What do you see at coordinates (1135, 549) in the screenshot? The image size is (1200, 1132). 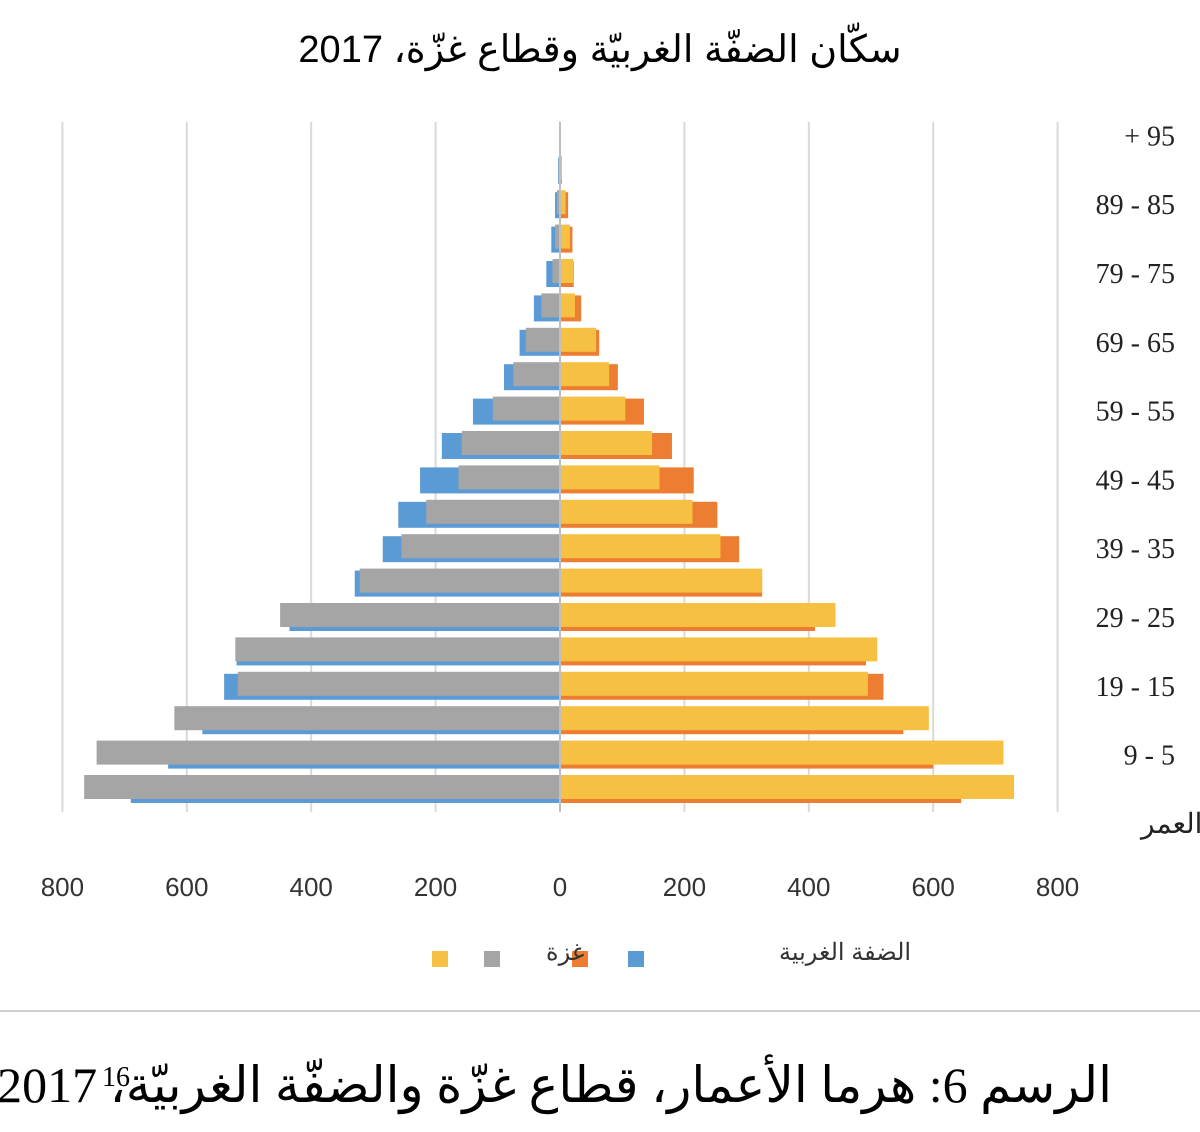 I see `age-label: 39 - 35` at bounding box center [1135, 549].